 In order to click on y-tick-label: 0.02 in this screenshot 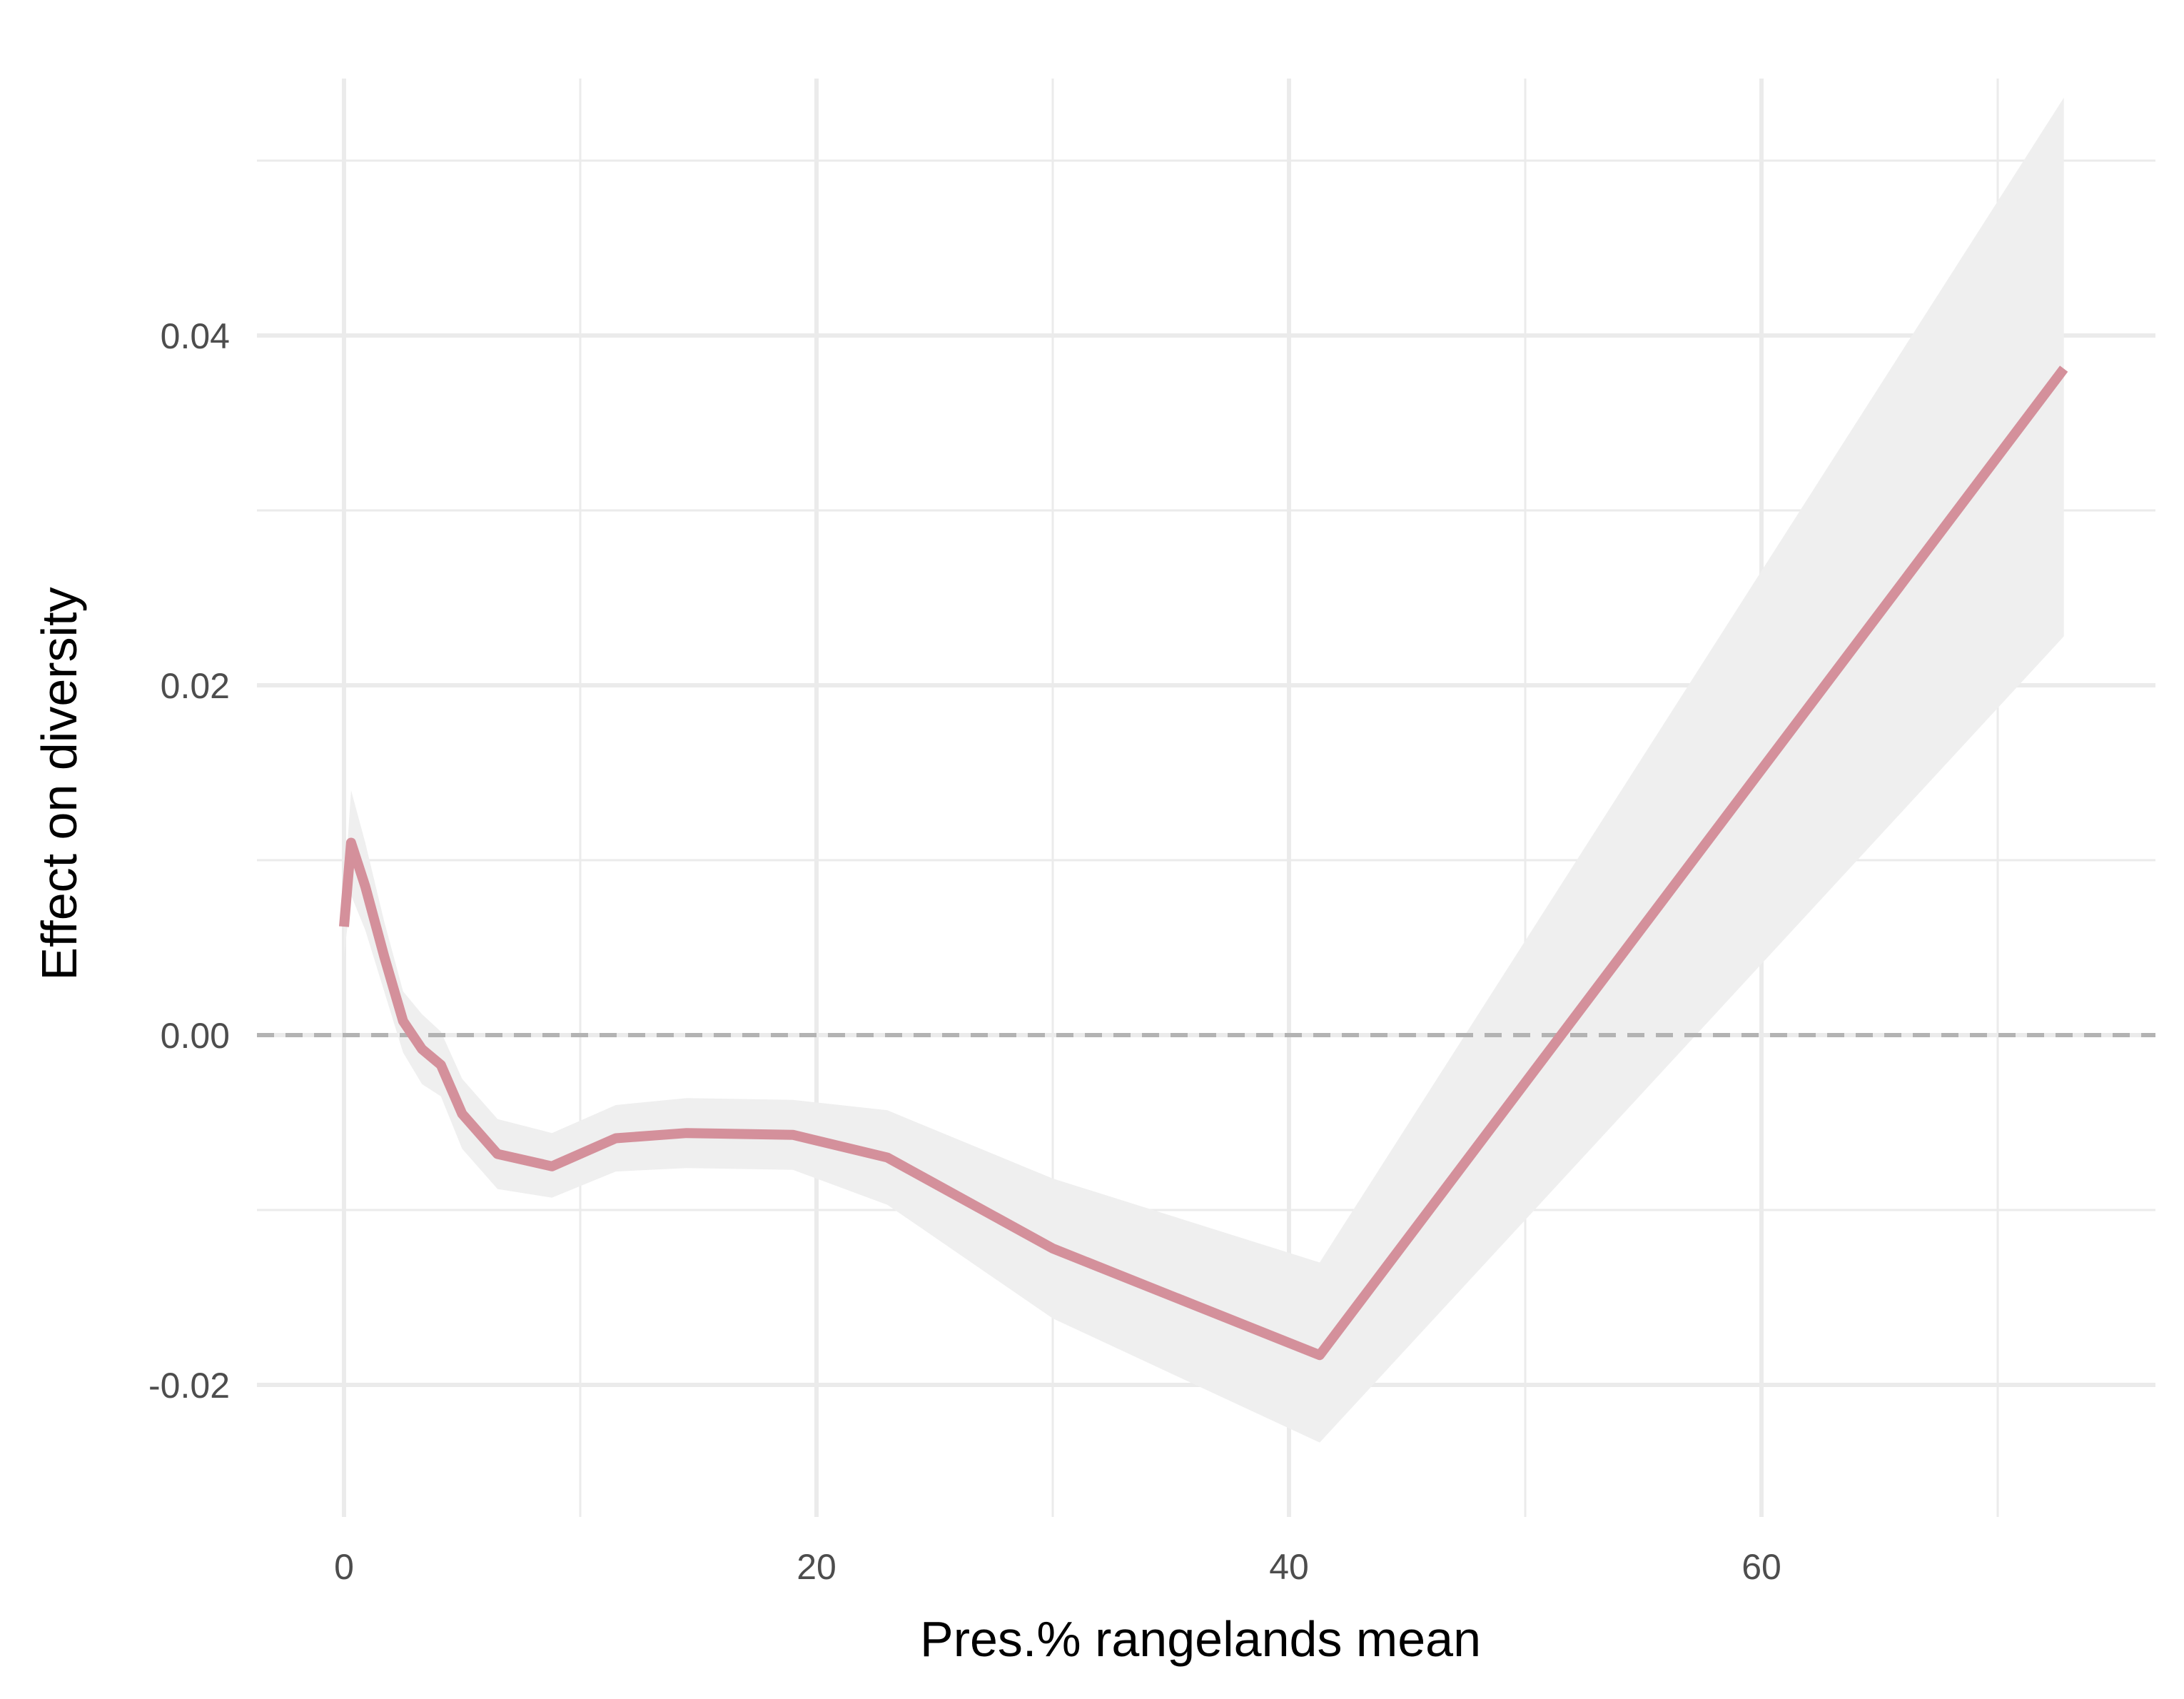, I will do `click(195, 686)`.